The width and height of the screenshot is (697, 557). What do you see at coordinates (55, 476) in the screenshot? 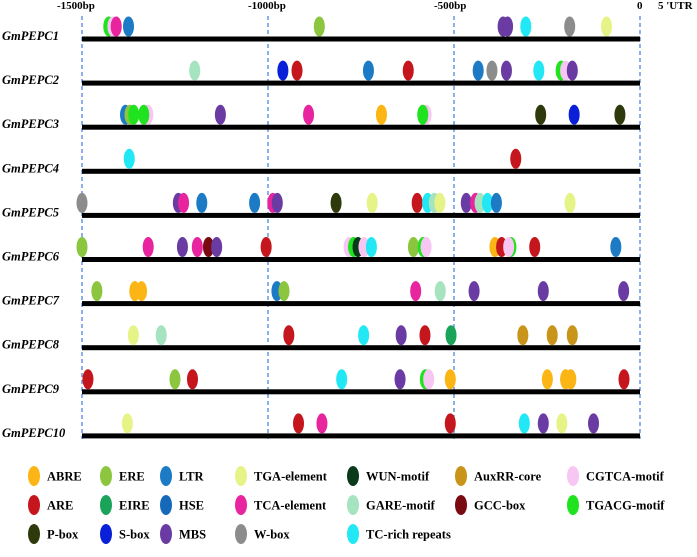
I see `legend-item: ABRE` at bounding box center [55, 476].